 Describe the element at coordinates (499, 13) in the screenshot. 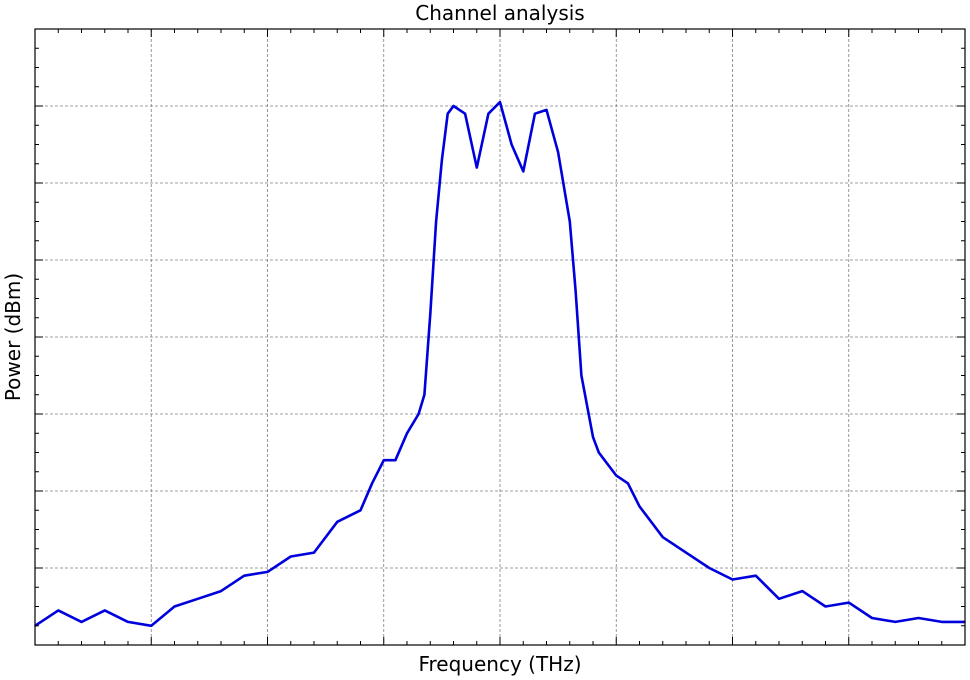

I see `chart-title: Channel analysis` at that location.